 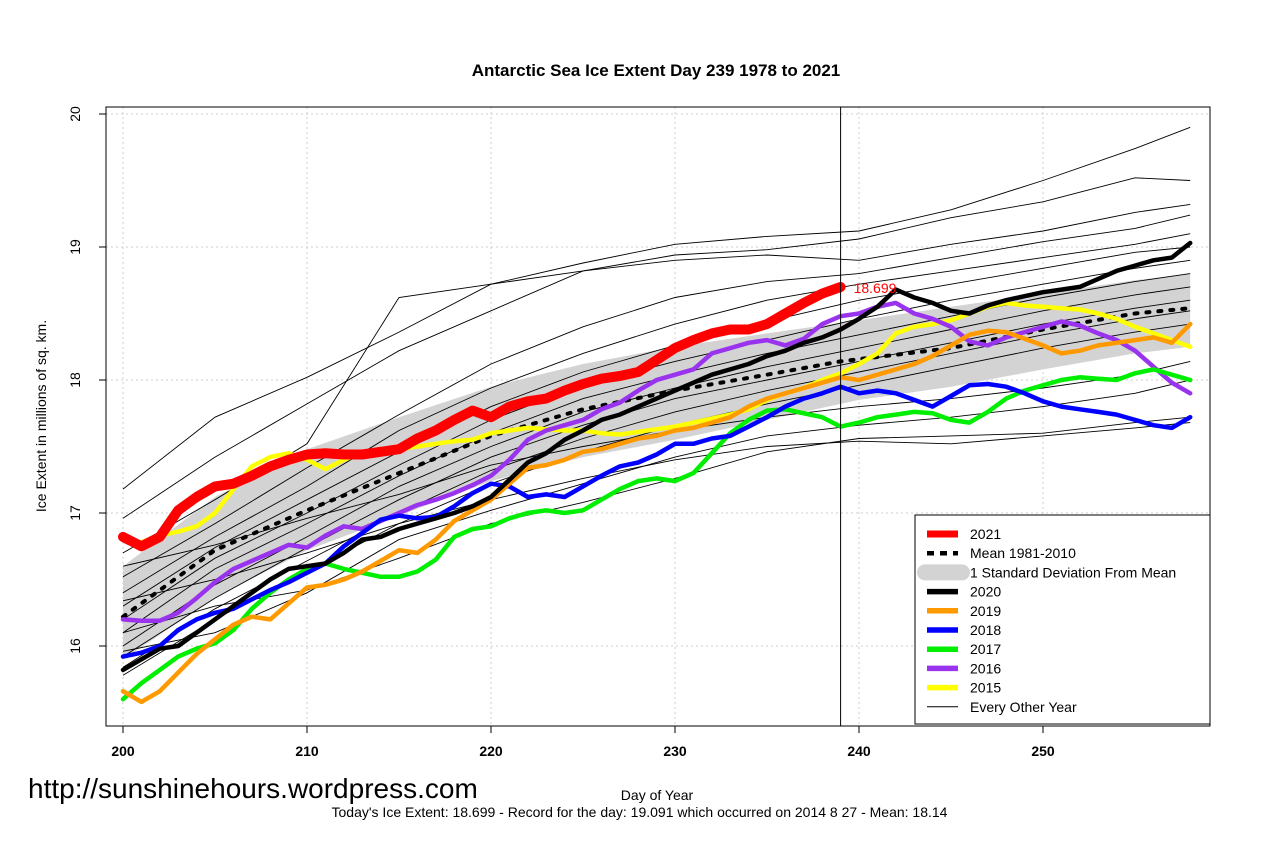 I want to click on legend-box, so click(x=1062, y=619).